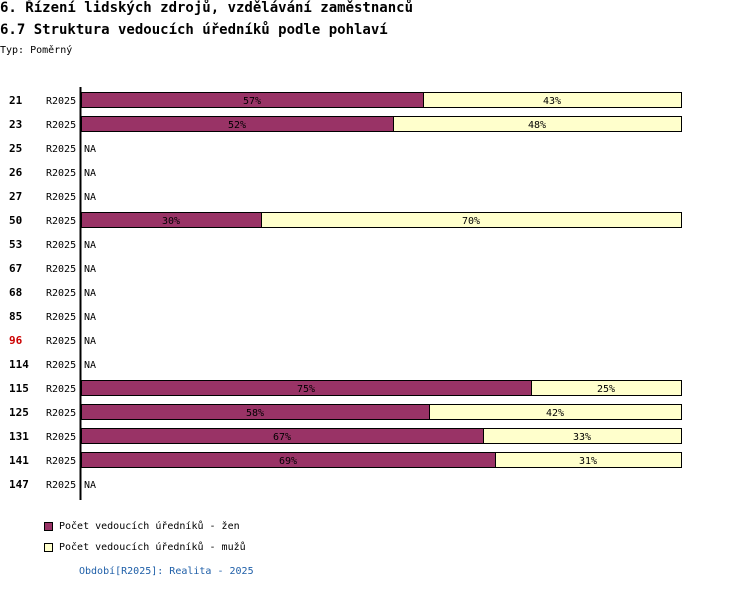  I want to click on category-label: 85, so click(15, 316).